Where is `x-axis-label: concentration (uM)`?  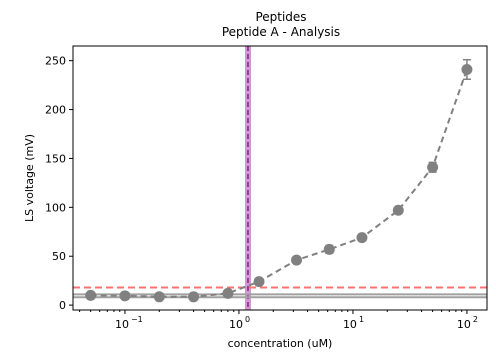
x-axis-label: concentration (uM) is located at coordinates (280, 343).